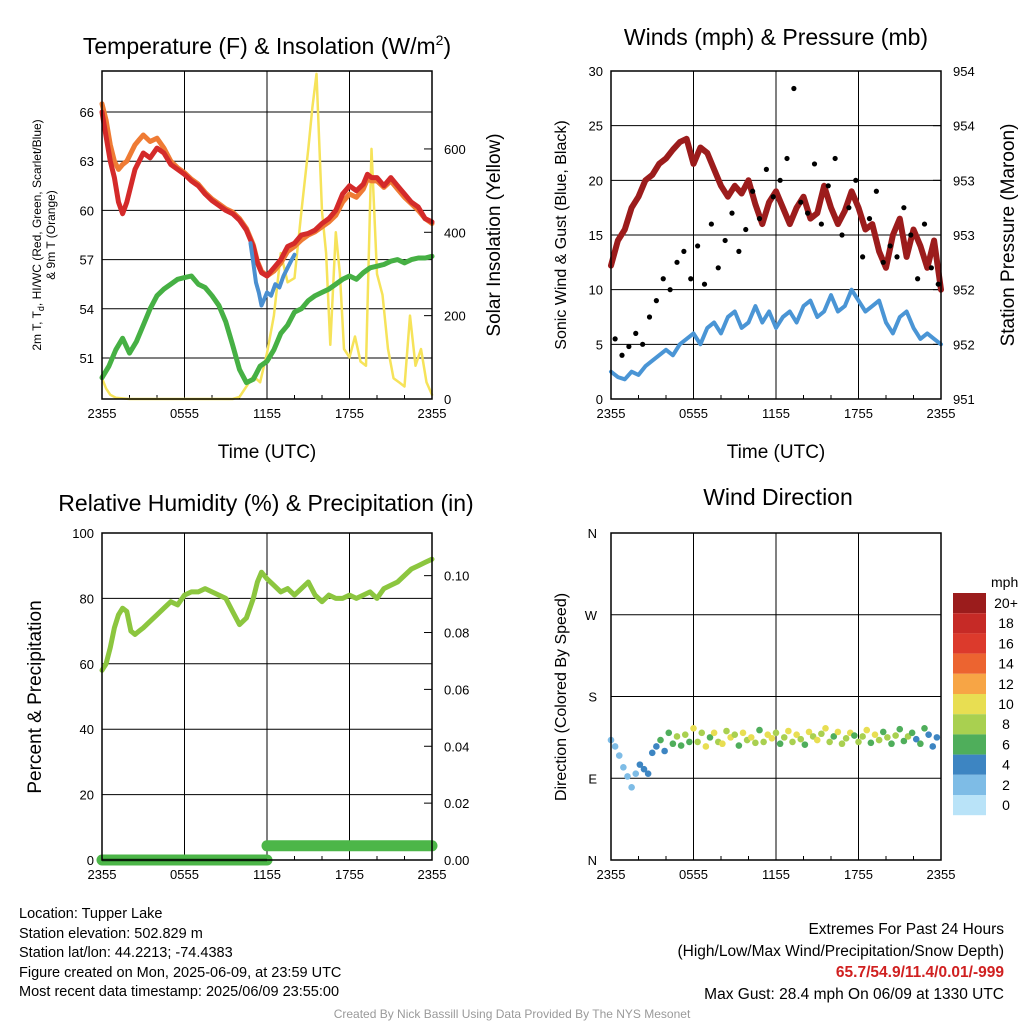 The height and width of the screenshot is (1024, 1024). What do you see at coordinates (51, 235) in the screenshot?
I see `temperature-ylabel-line2: & 9m T (Orange)` at bounding box center [51, 235].